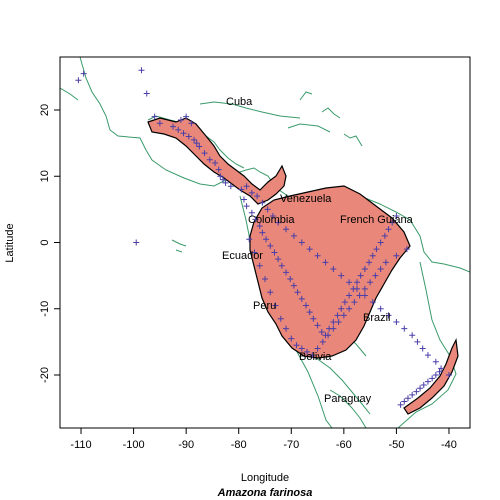  I want to click on x-tick-label: -40, so click(449, 445).